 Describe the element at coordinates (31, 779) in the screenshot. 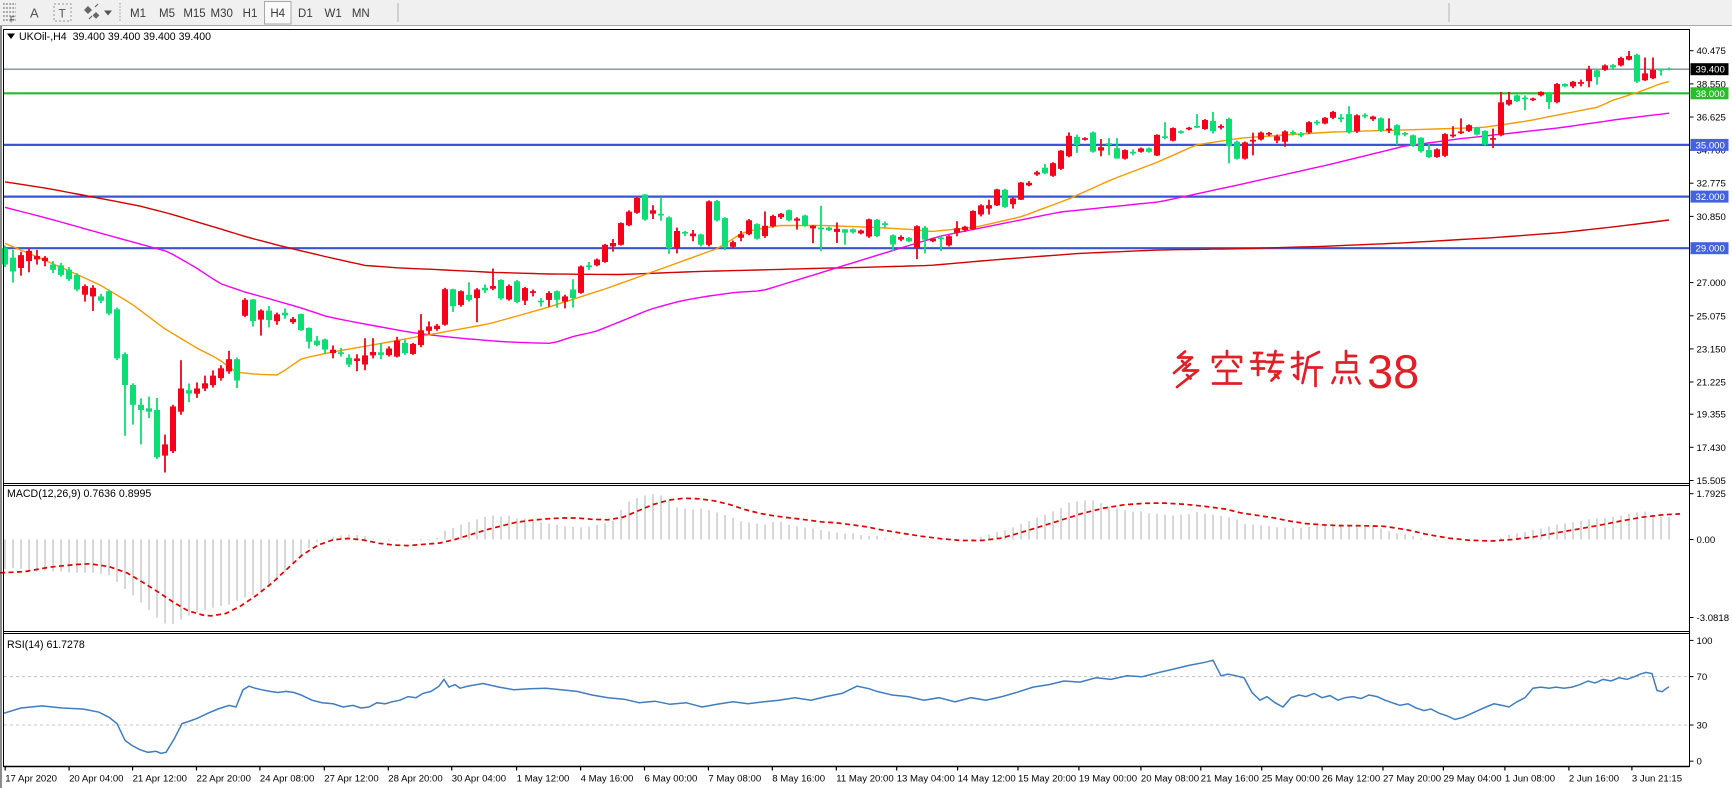

I see `svg-text: 17 Apr 2020` at that location.